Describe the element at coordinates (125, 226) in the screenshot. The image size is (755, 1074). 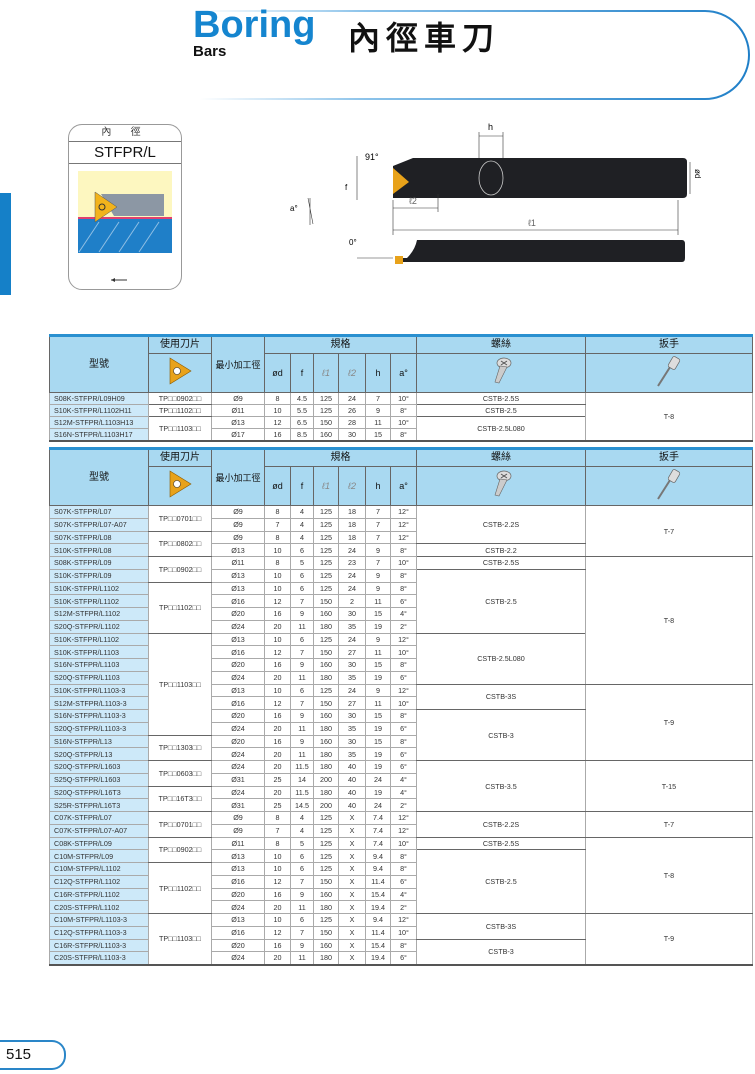
I see `boring-operation-illustration-icon` at that location.